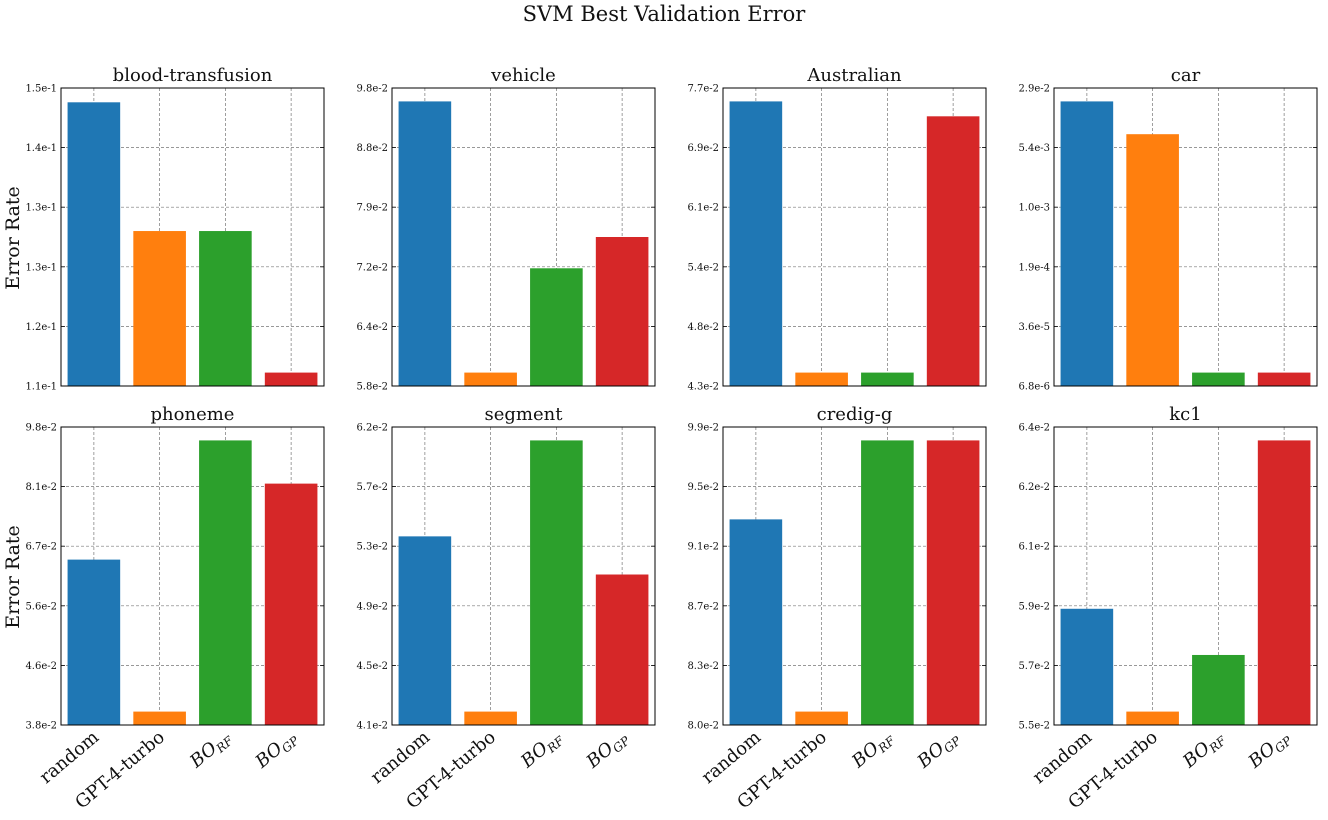 The width and height of the screenshot is (1328, 820). I want to click on y-tick-label: 5.5e-2, so click(1034, 726).